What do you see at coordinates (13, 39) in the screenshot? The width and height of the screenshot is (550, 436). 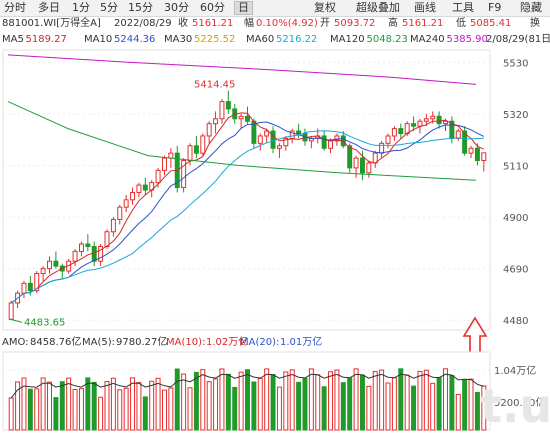 I see `ma-label-ma5: MA5` at bounding box center [13, 39].